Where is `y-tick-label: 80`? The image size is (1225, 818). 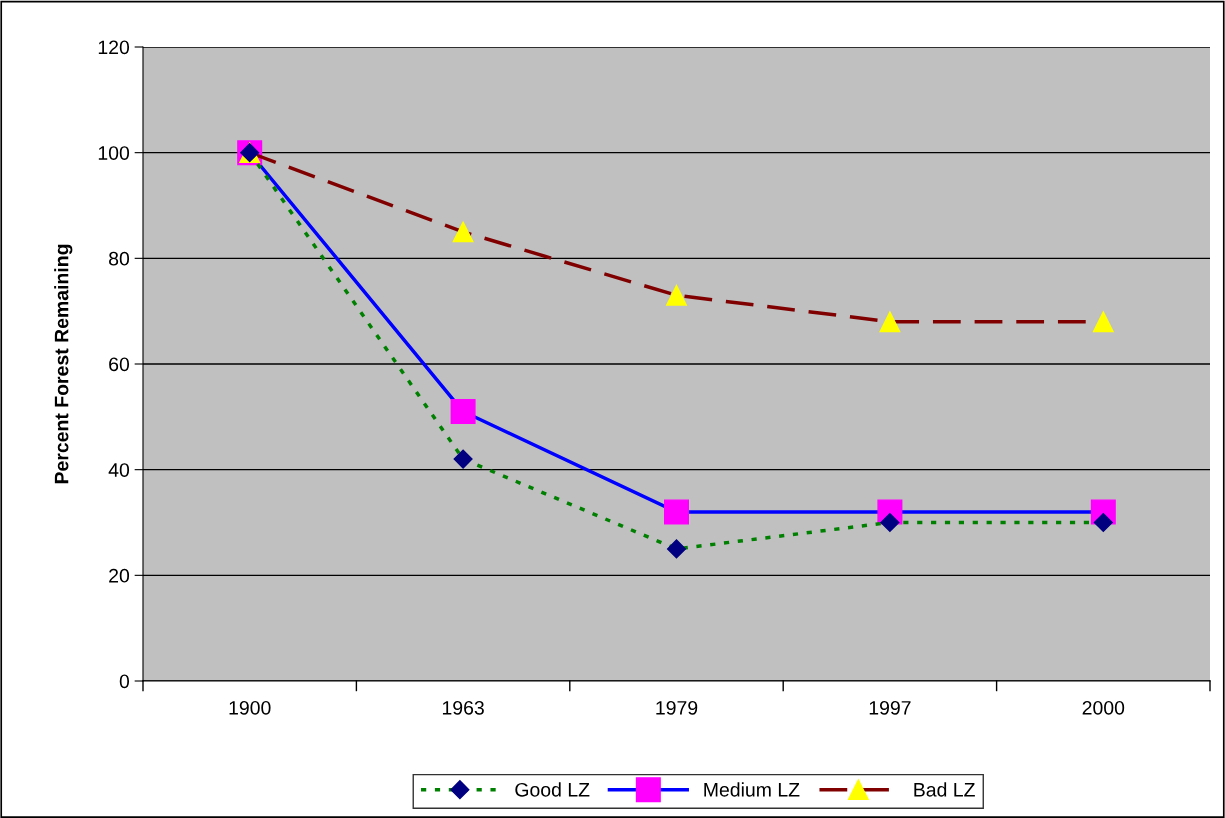 y-tick-label: 80 is located at coordinates (119, 258).